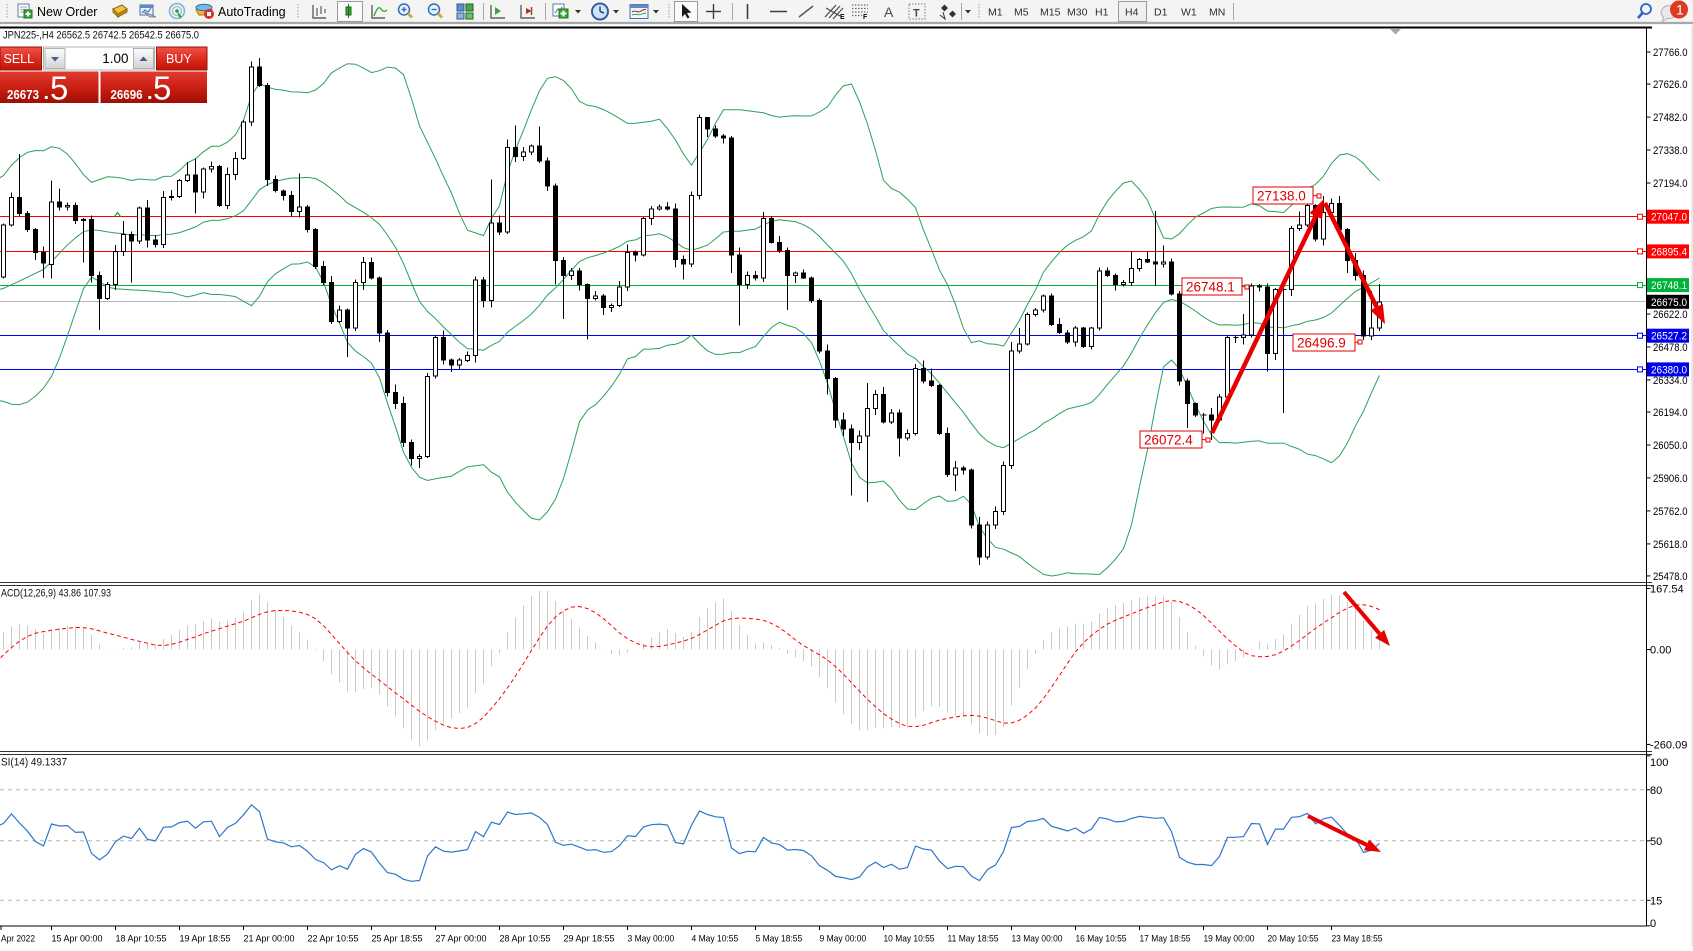 This screenshot has width=1693, height=951. What do you see at coordinates (1659, 763) in the screenshot?
I see `svg-text: 100` at bounding box center [1659, 763].